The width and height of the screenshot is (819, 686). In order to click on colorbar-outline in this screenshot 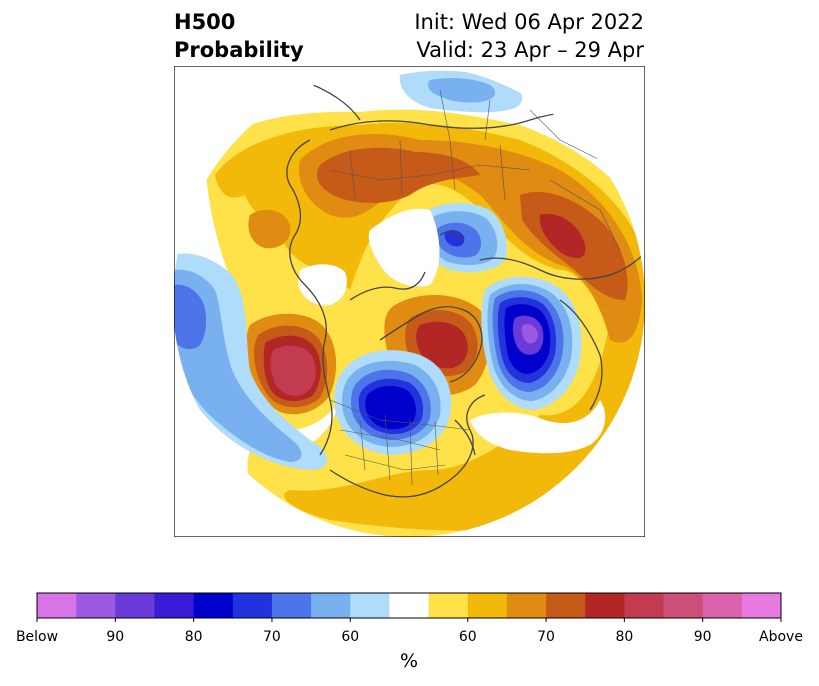, I will do `click(409, 605)`.